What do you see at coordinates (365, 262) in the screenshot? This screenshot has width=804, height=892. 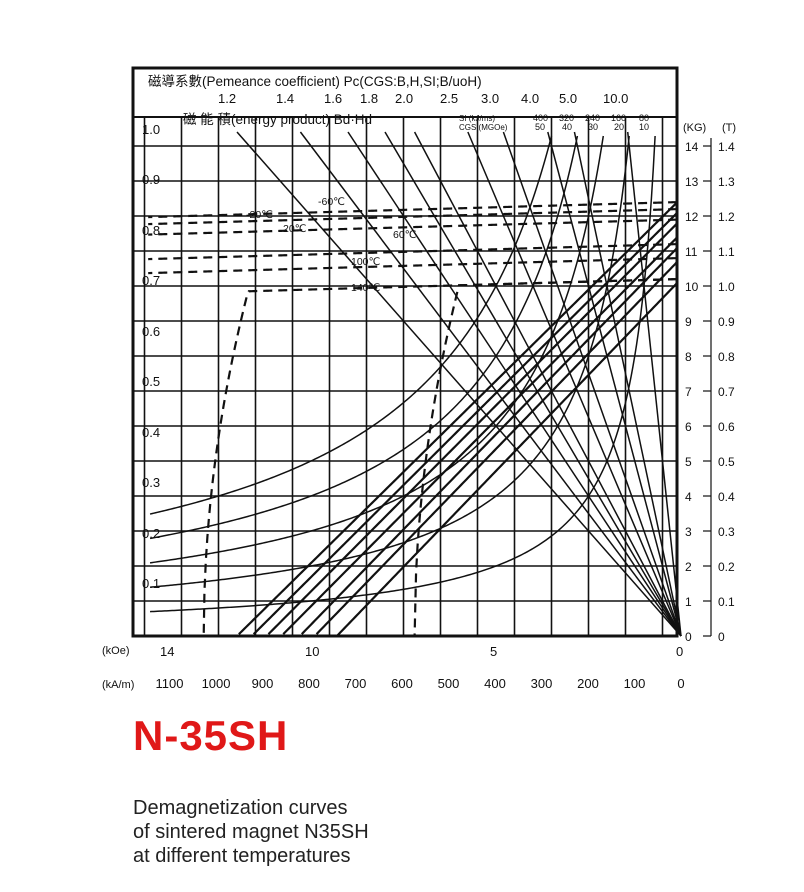 I see `temp-label: 100℃` at bounding box center [365, 262].